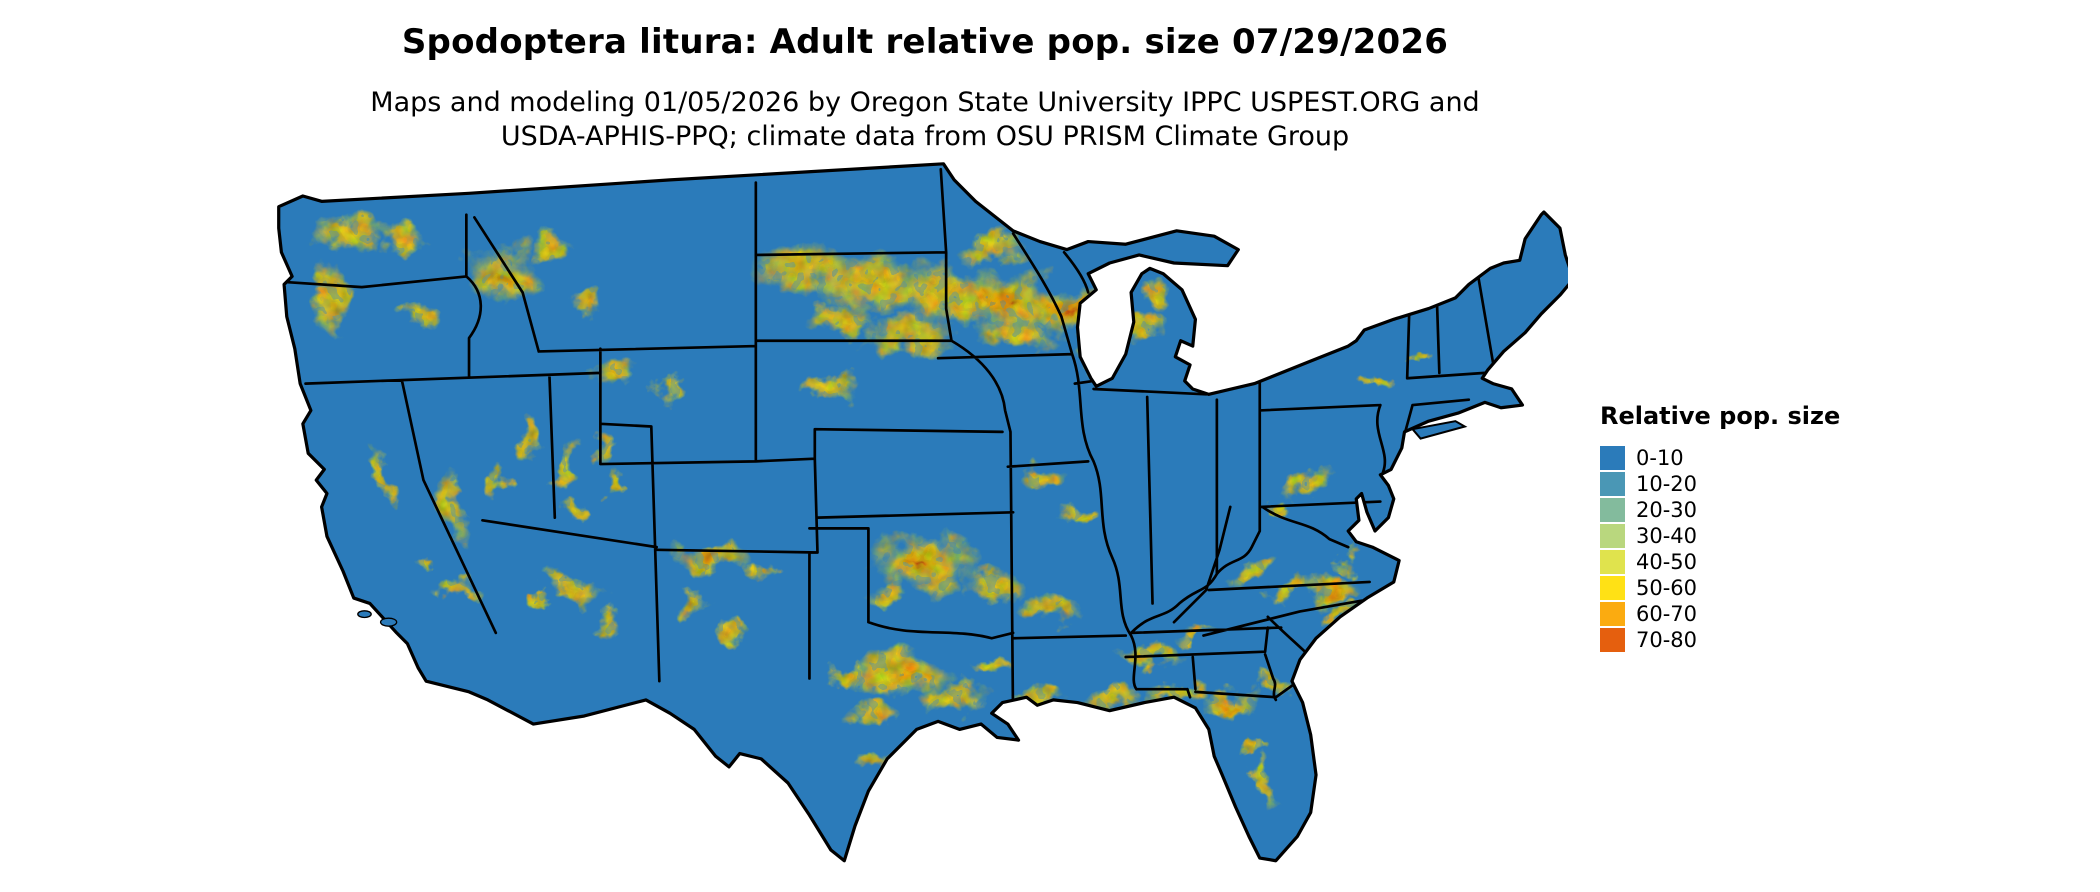 The height and width of the screenshot is (892, 2100). What do you see at coordinates (1720, 640) in the screenshot?
I see `legend-item: 70-80` at bounding box center [1720, 640].